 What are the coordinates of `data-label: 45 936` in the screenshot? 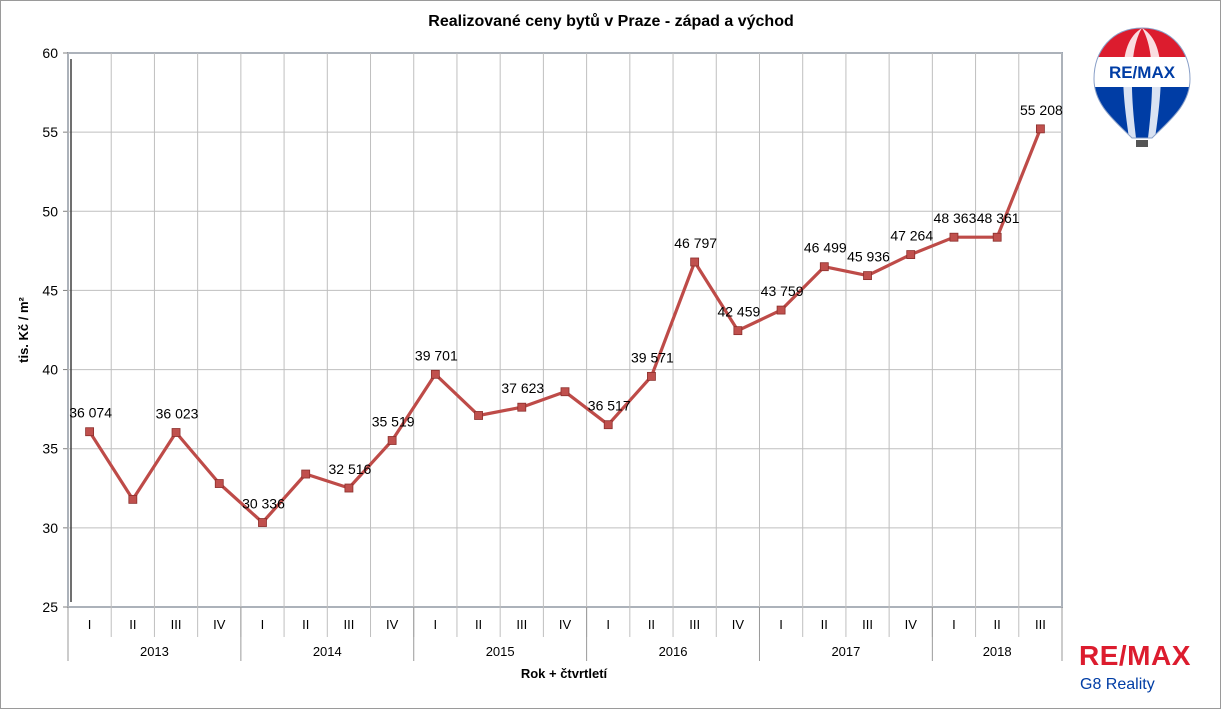 It's located at (868, 257).